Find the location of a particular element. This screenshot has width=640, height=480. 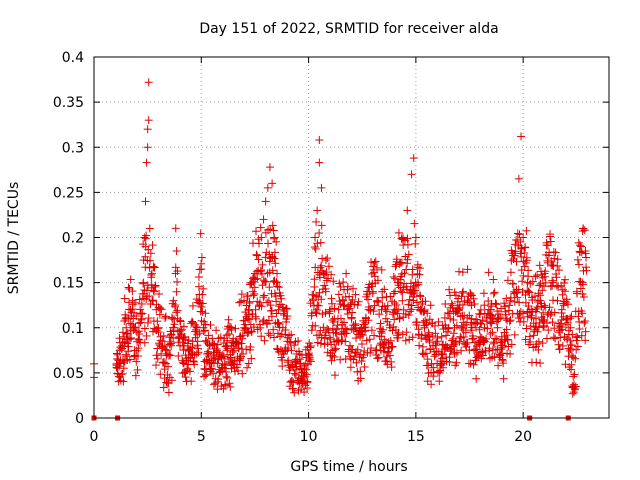

x-tick-label: 5 is located at coordinates (201, 437).